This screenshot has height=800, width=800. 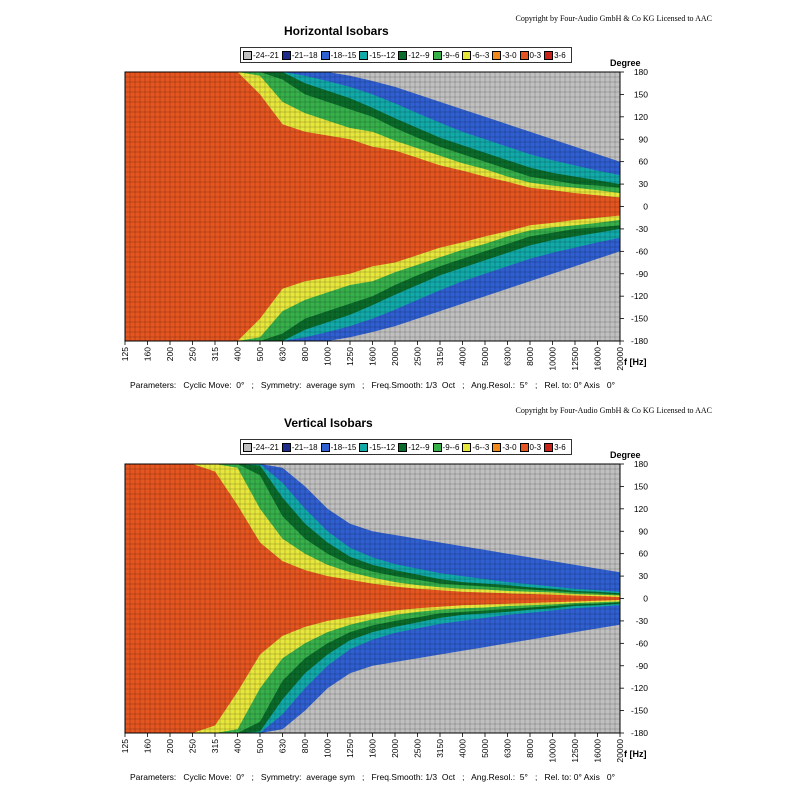 I want to click on x-tick-label: 8000, so click(x=530, y=748).